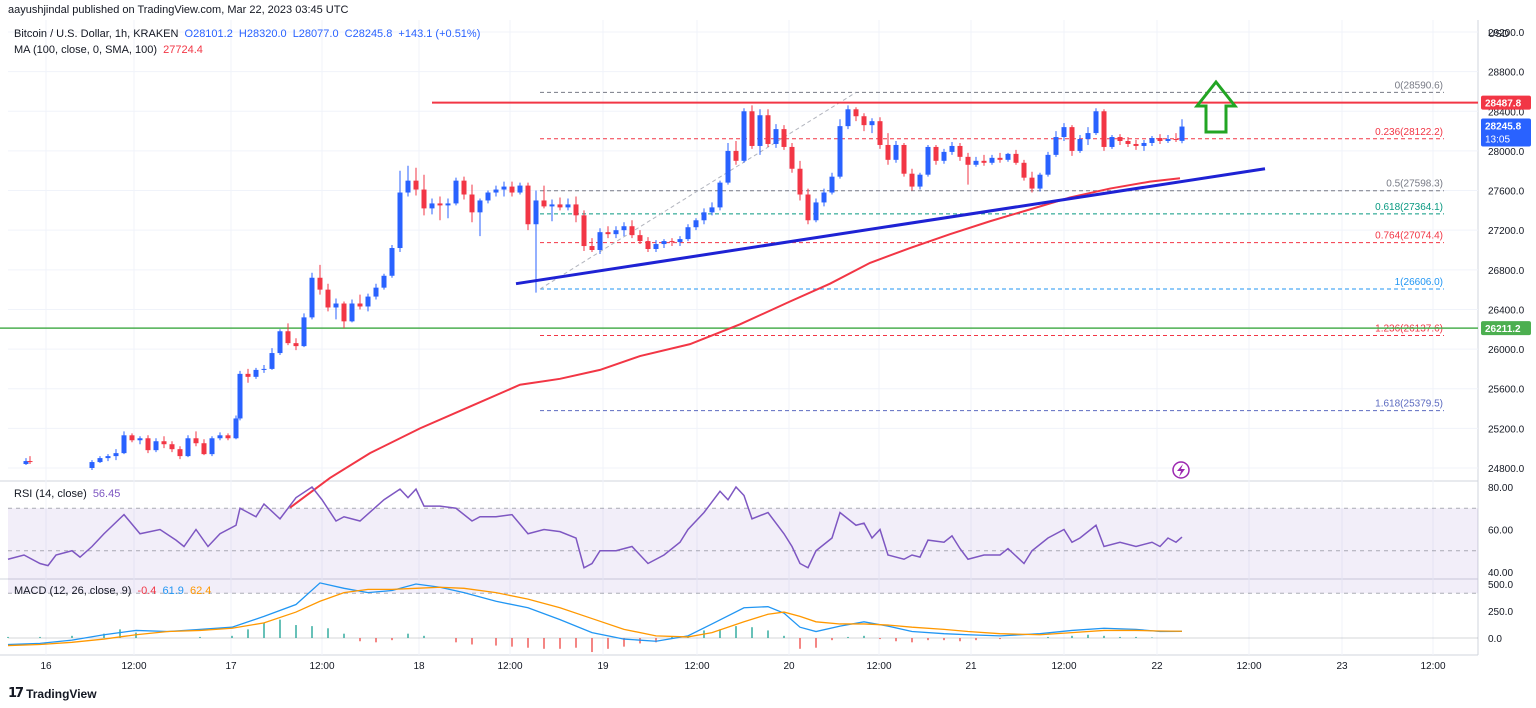  What do you see at coordinates (1419, 282) in the screenshot?
I see `fib-level-label: 1(26606.0)` at bounding box center [1419, 282].